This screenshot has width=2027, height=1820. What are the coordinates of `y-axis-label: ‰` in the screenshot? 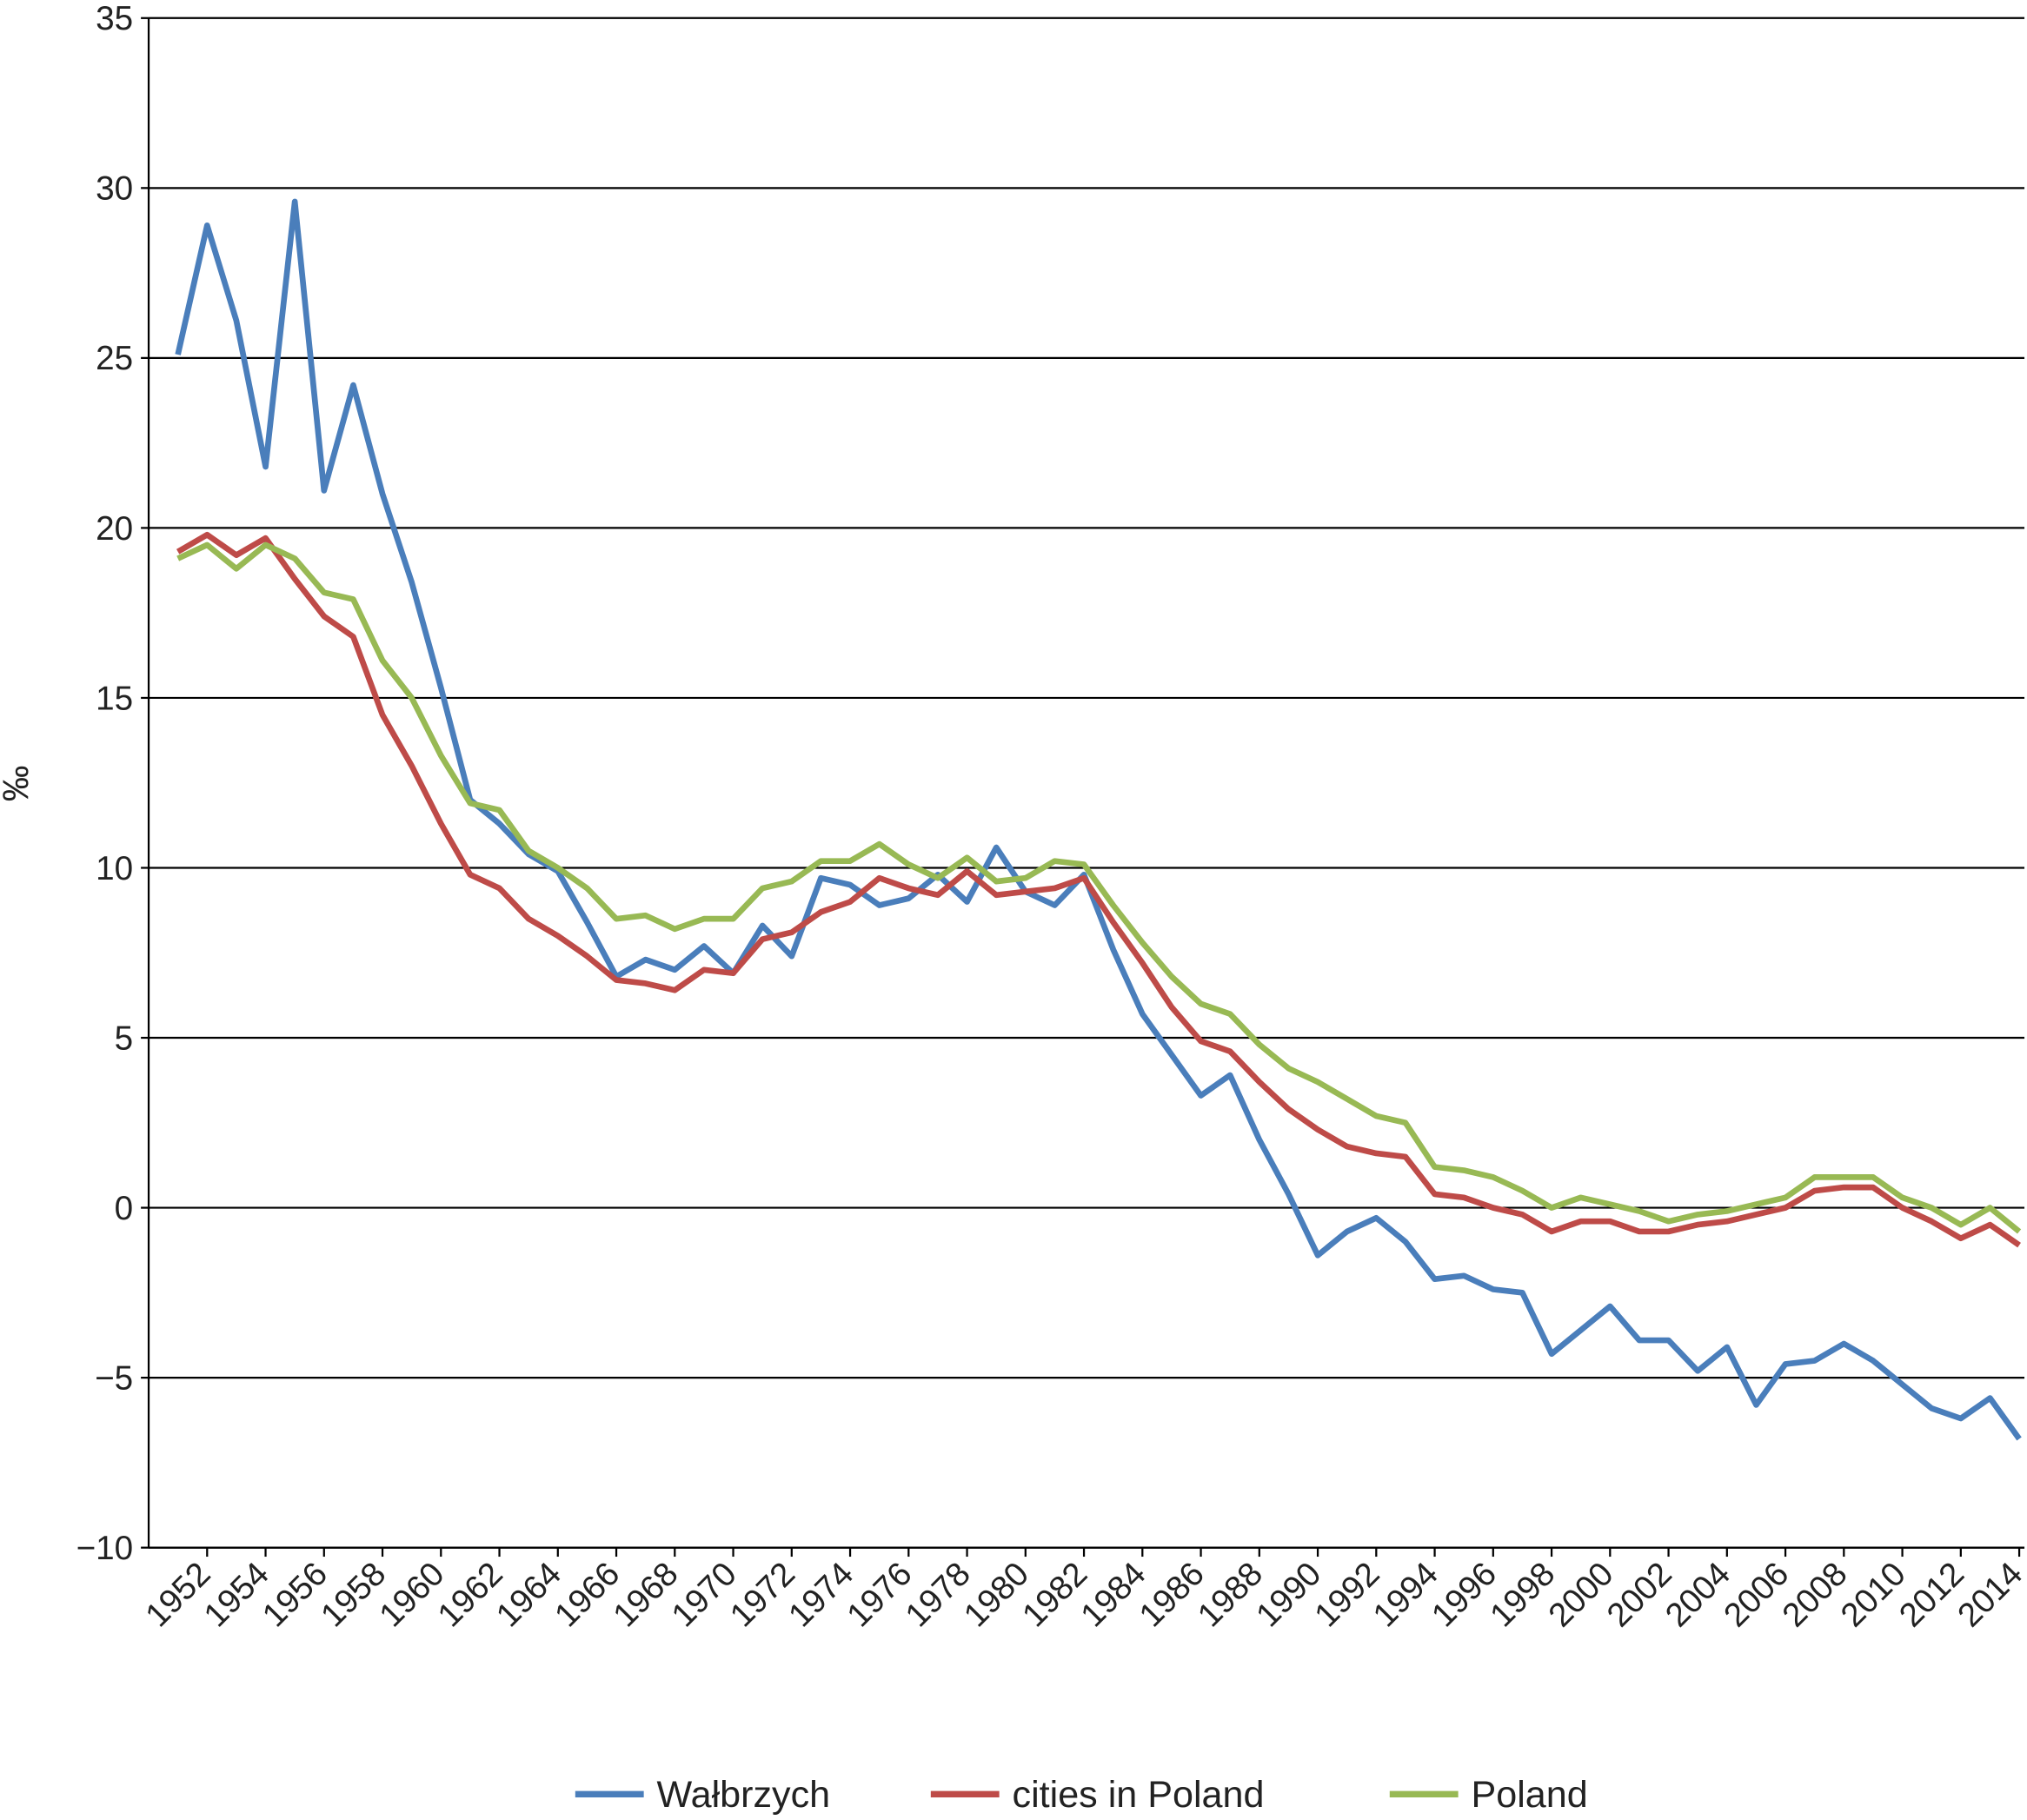 It's located at (18, 784).